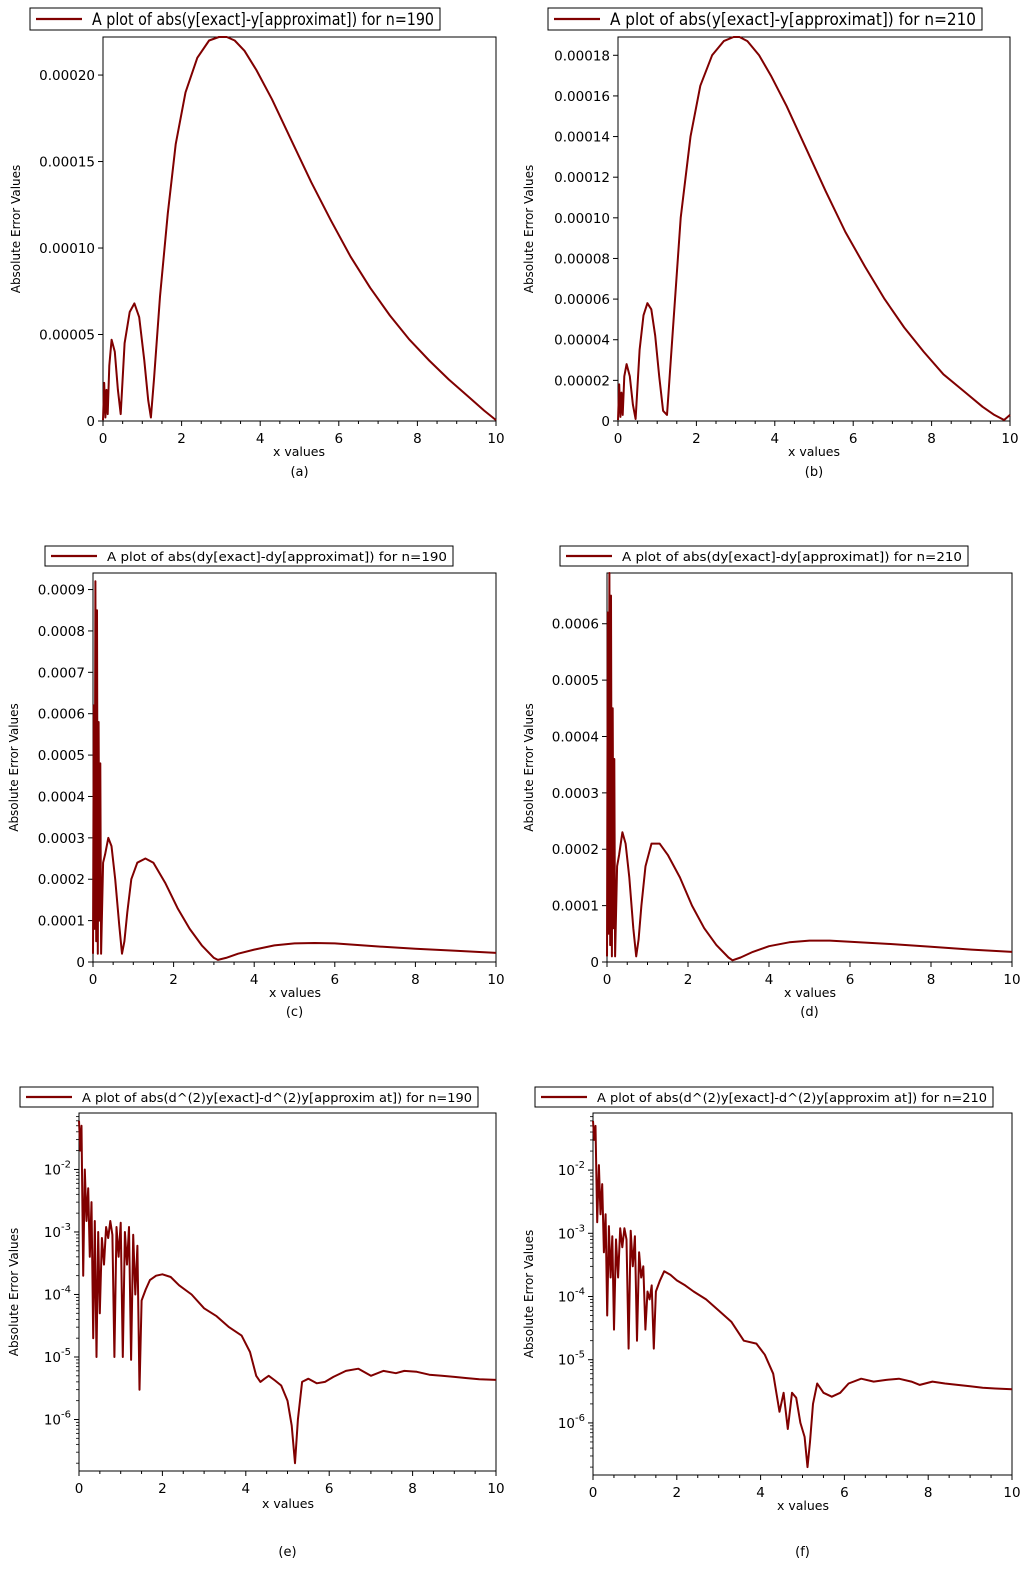 Image resolution: width=1035 pixels, height=1587 pixels. Describe the element at coordinates (582, 219) in the screenshot. I see `y-tick-label: 0.00010` at that location.